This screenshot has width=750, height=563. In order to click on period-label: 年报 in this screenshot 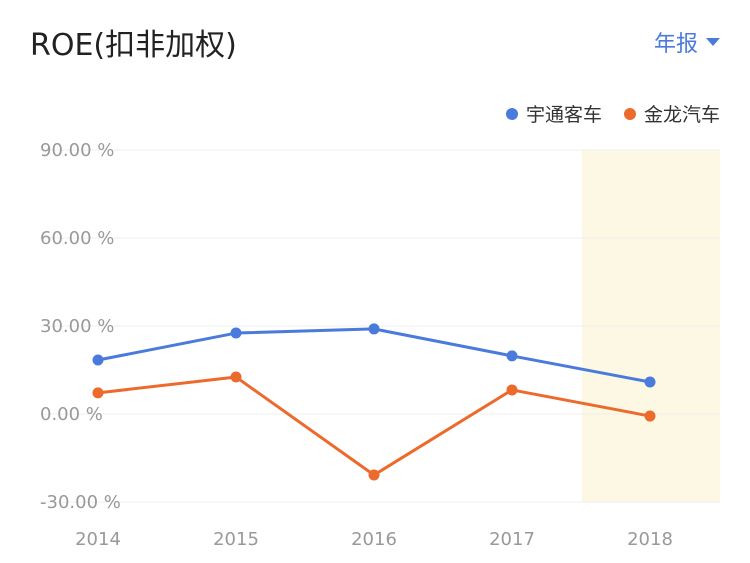, I will do `click(675, 44)`.